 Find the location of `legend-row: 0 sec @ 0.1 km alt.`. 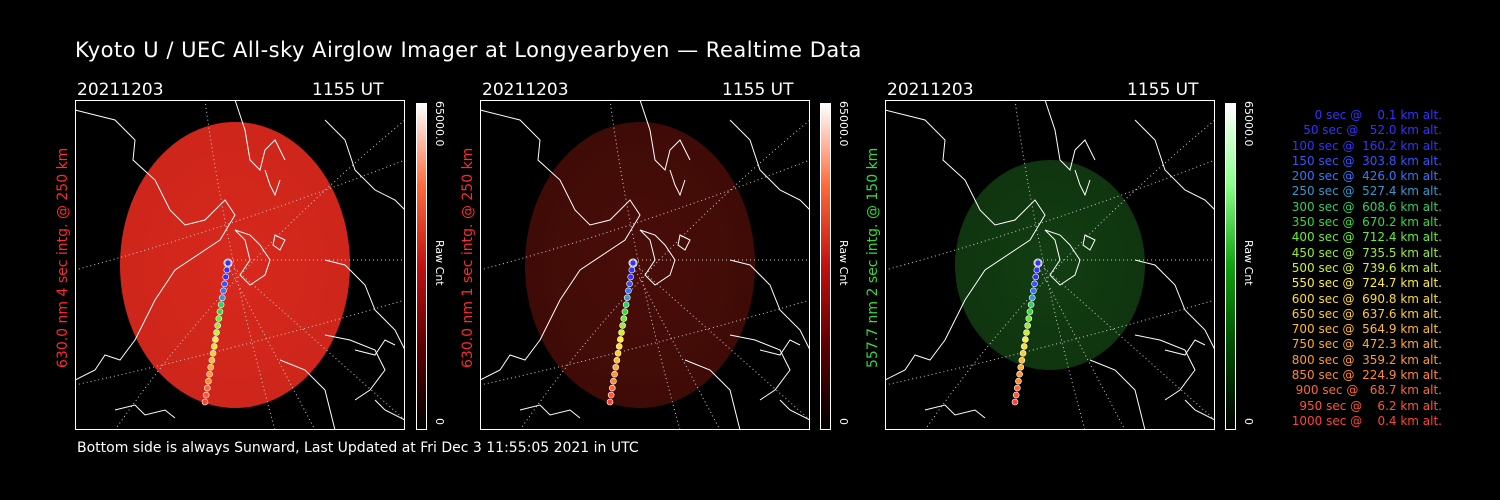

legend-row: 0 sec @ 0.1 km alt. is located at coordinates (1372, 115).